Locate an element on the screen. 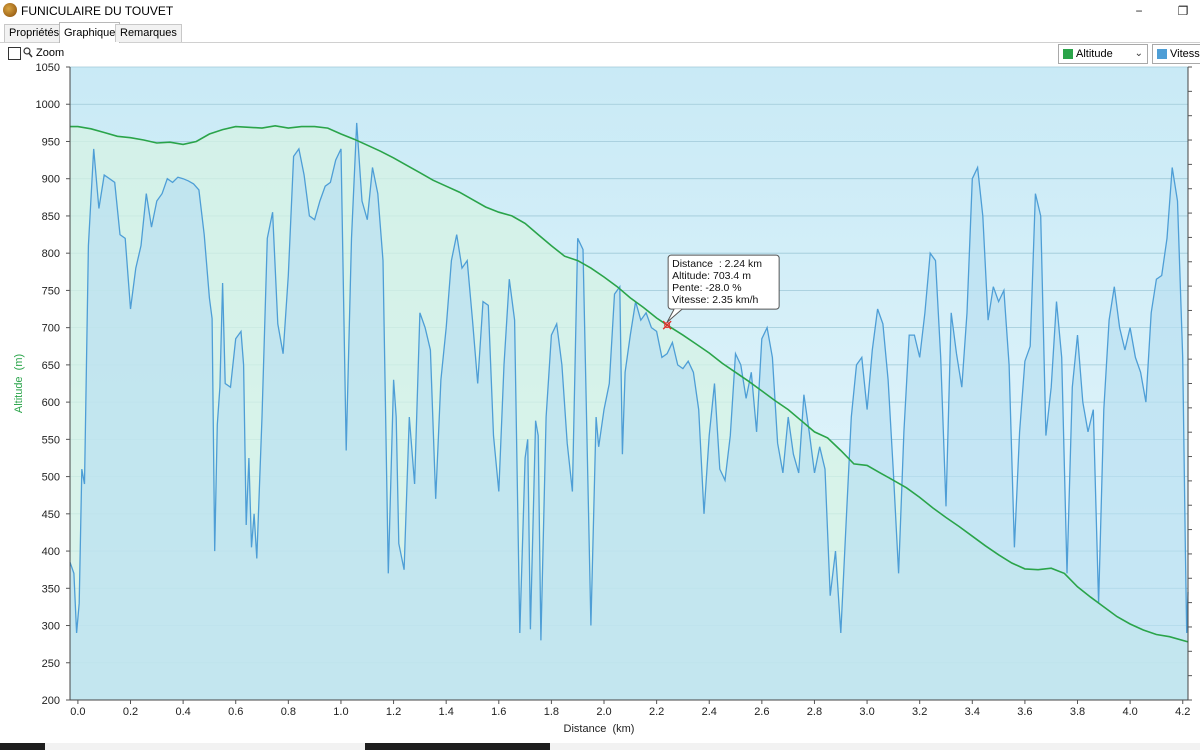  left-axis-select-value: Altitude is located at coordinates (1094, 54).